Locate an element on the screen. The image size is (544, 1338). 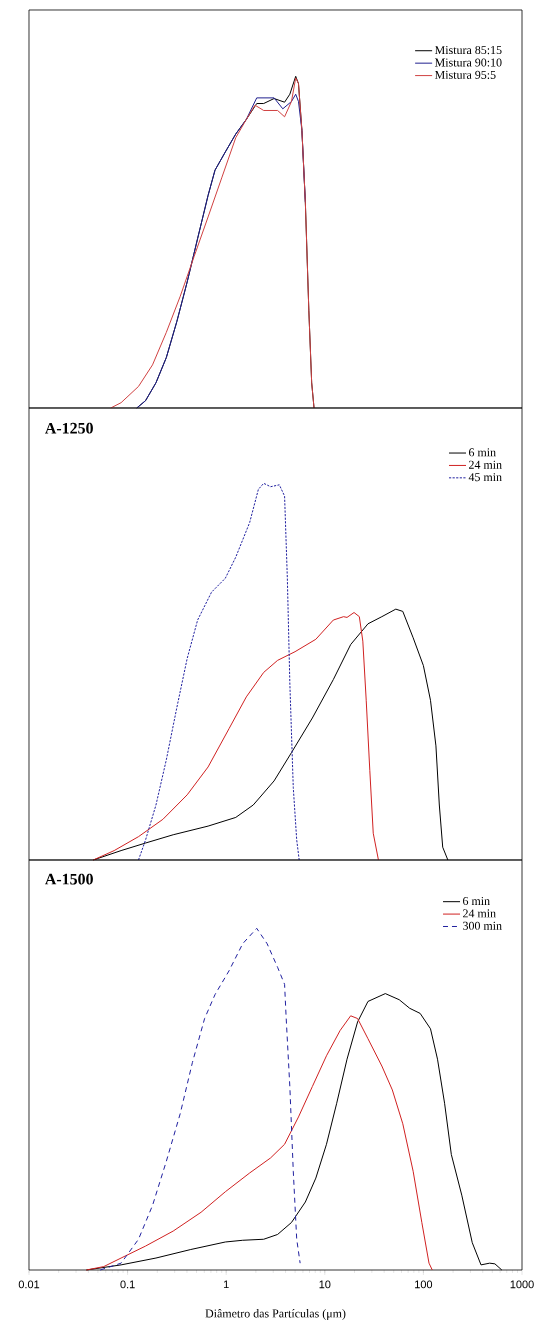
x-tick-label: 100 is located at coordinates (424, 1284).